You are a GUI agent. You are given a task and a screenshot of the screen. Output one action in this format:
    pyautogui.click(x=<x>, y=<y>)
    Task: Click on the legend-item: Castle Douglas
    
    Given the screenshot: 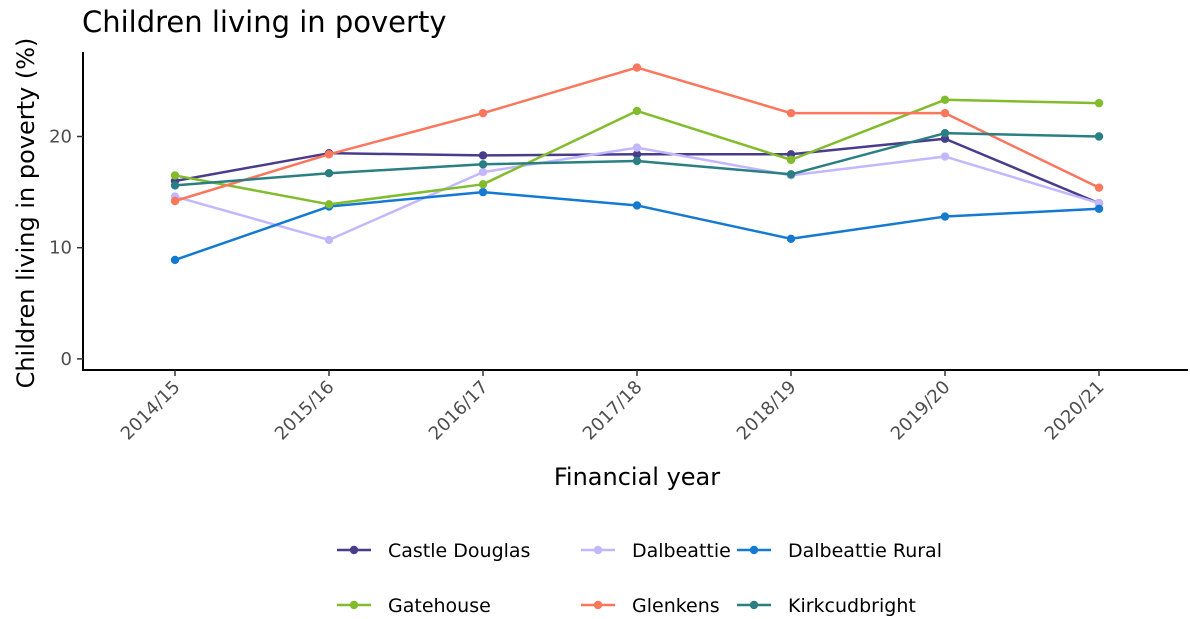 What is the action you would take?
    pyautogui.click(x=433, y=551)
    